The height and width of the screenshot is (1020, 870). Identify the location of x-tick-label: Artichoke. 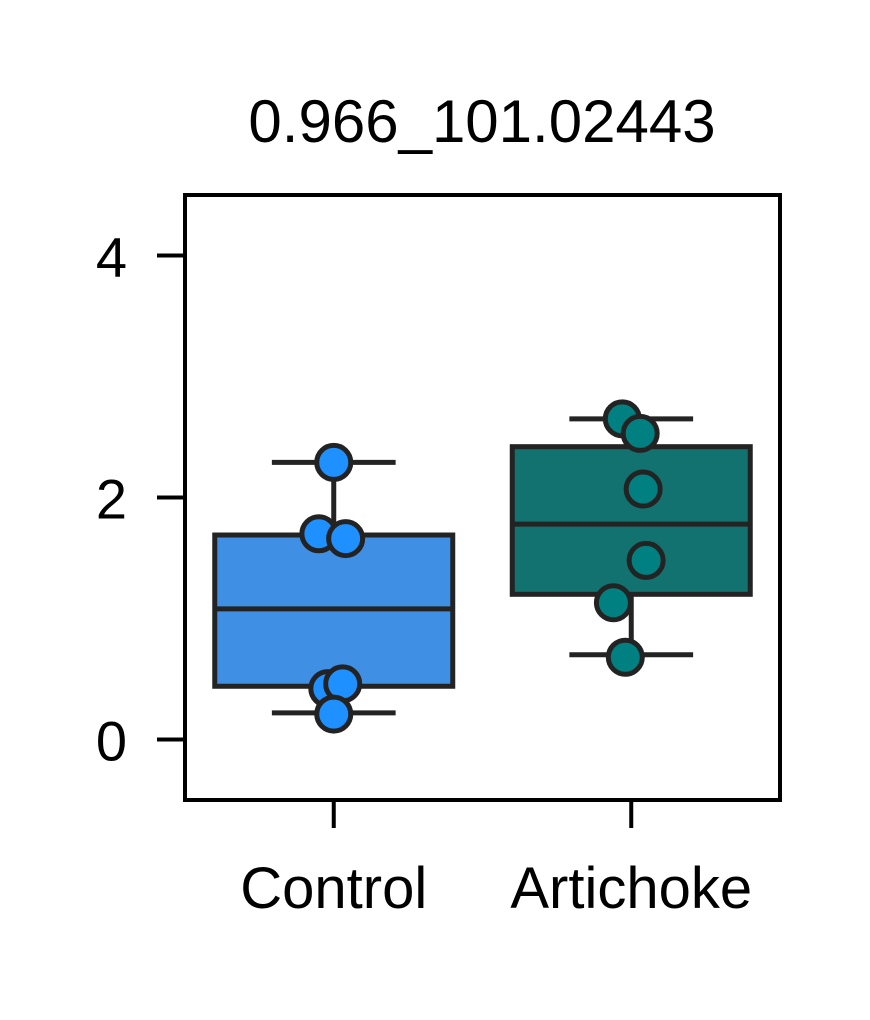
(631, 888).